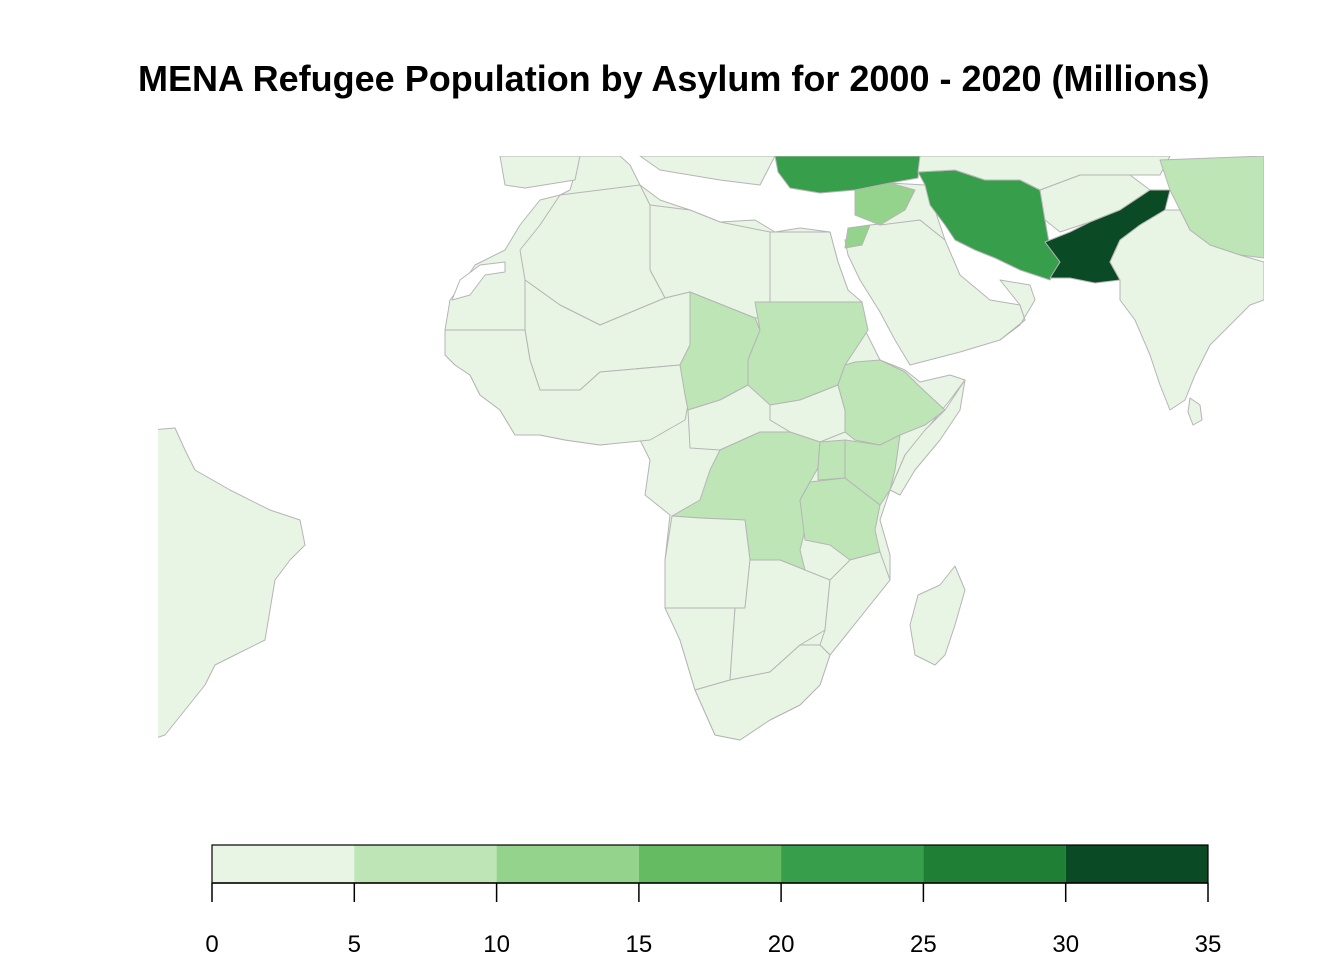  What do you see at coordinates (781, 944) in the screenshot?
I see `legend-tick-label: 20` at bounding box center [781, 944].